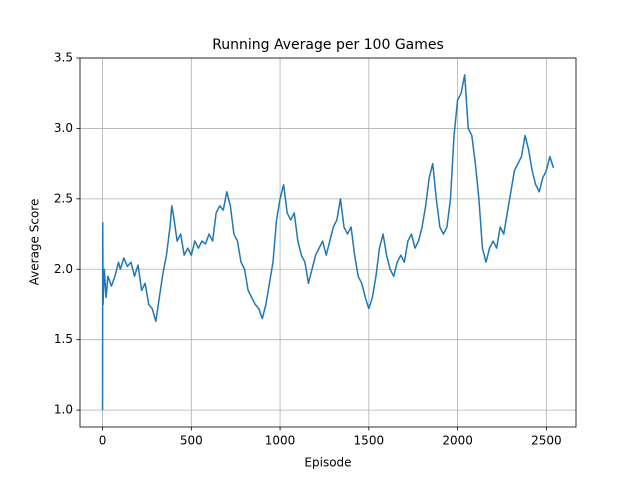 The image size is (640, 480). What do you see at coordinates (63, 198) in the screenshot?
I see `y-tick-label: 2.5` at bounding box center [63, 198].